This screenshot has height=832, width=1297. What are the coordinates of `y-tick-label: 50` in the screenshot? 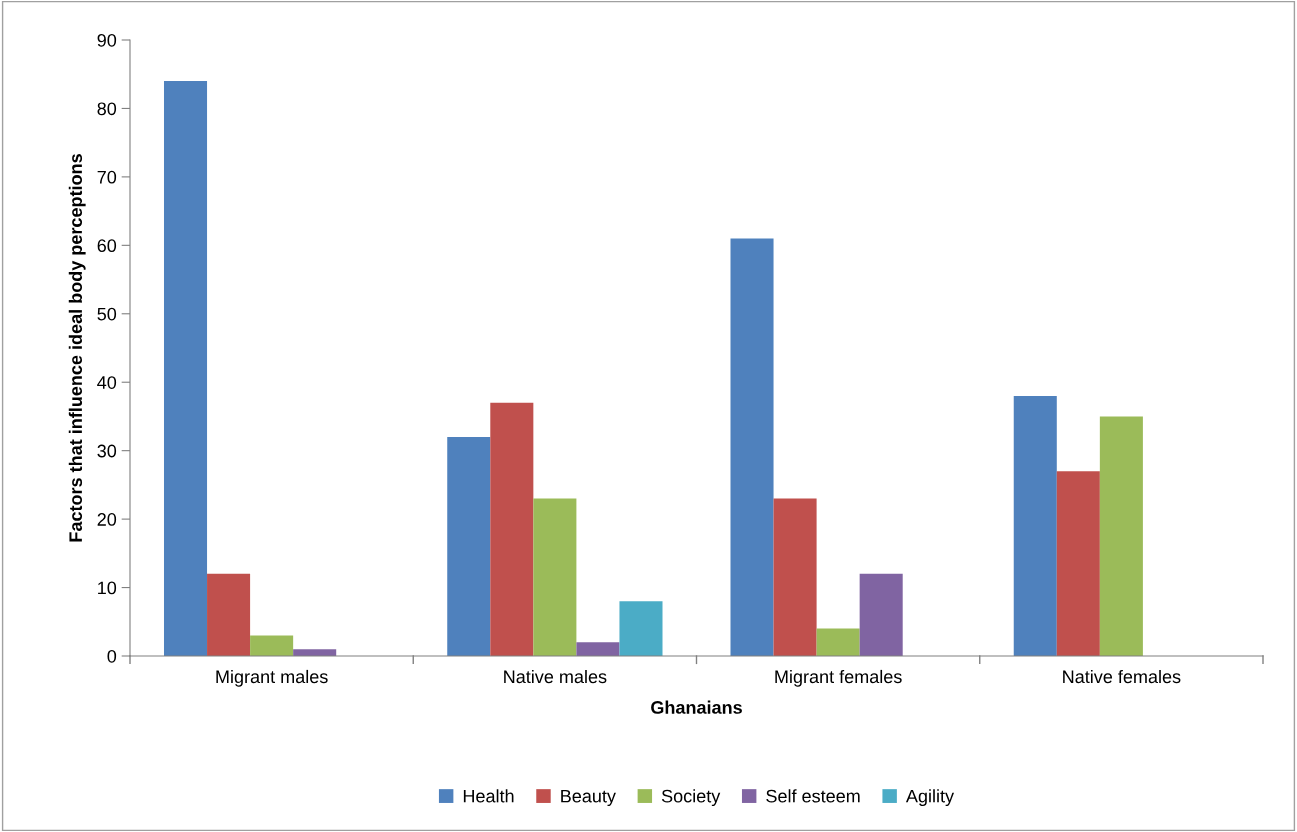 It's located at (107, 314).